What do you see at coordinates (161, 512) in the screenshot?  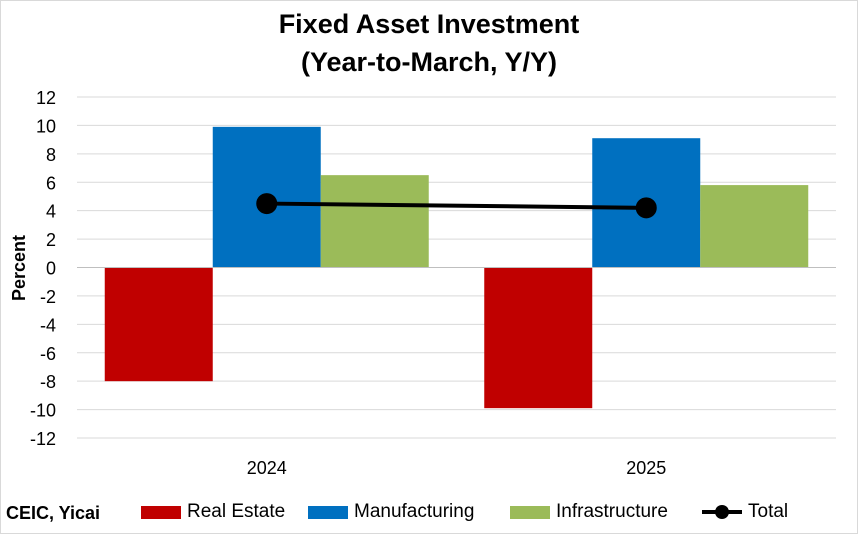 I see `legend-swatch-real-estate` at bounding box center [161, 512].